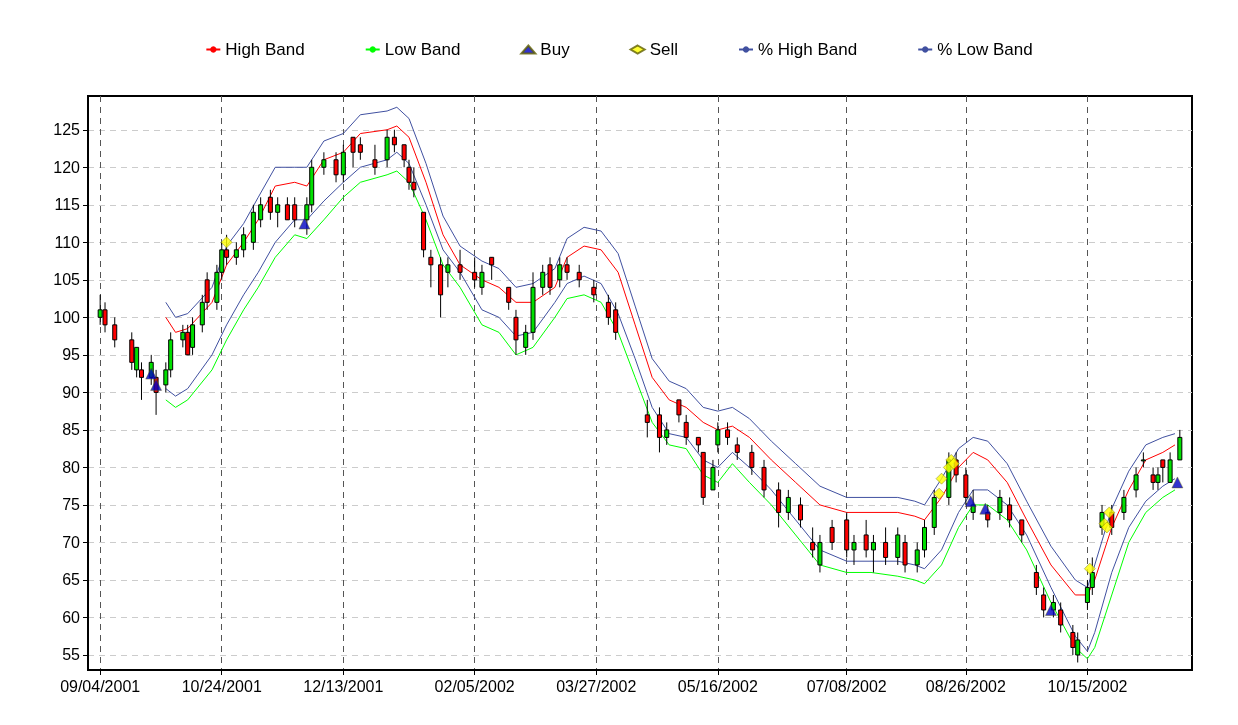 The height and width of the screenshot is (725, 1238). Describe the element at coordinates (71, 580) in the screenshot. I see `y-tick-label: 65` at that location.